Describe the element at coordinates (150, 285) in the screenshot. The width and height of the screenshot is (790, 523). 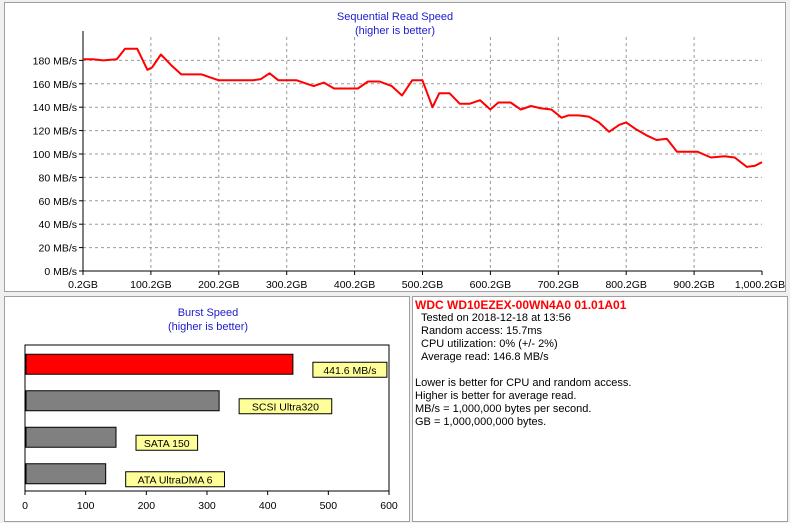
I see `x-tick-label: 100.2GB` at that location.